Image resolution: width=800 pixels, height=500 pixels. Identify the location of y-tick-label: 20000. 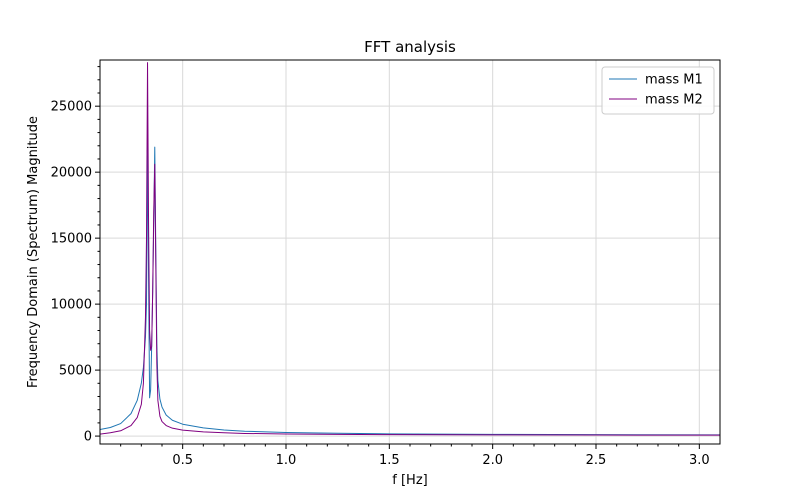
(71, 173).